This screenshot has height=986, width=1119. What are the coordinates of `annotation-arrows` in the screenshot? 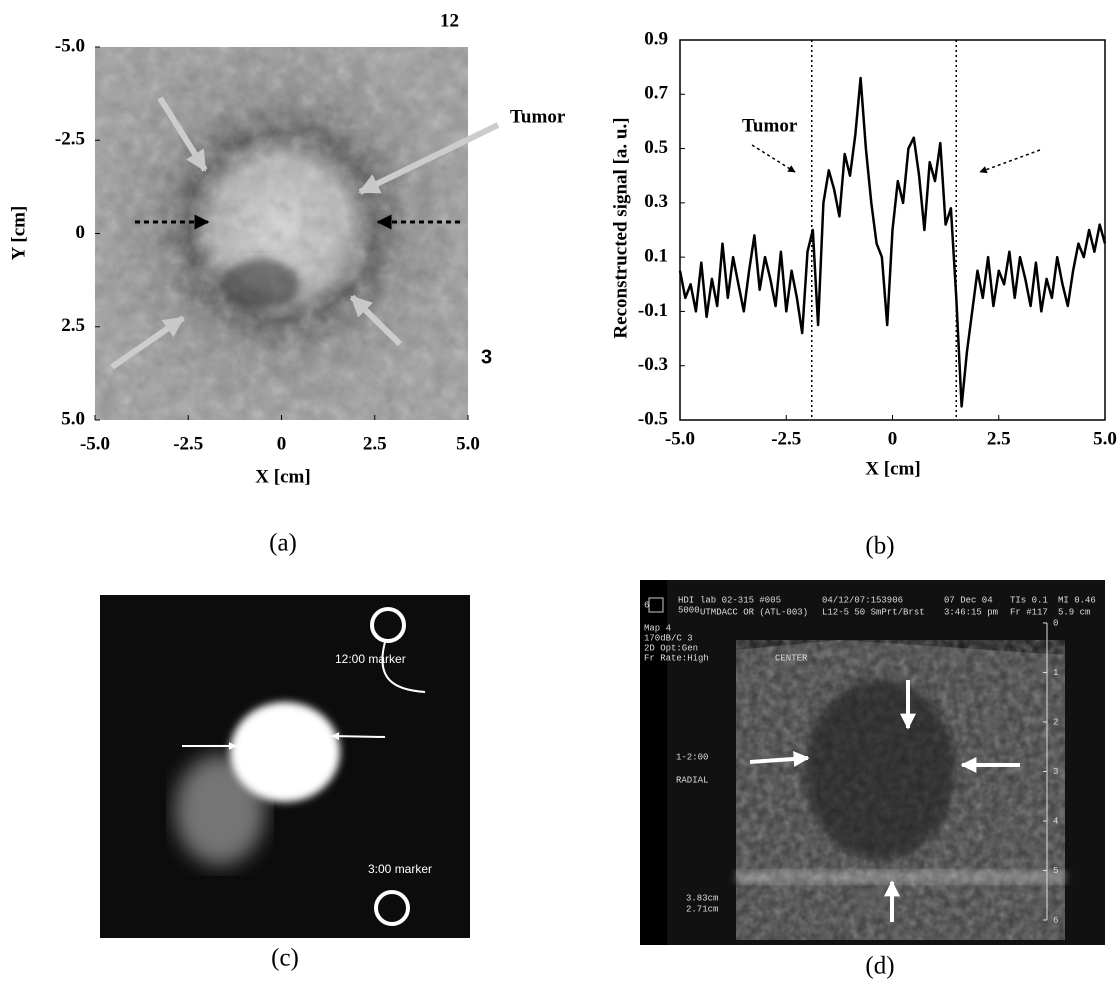 It's located at (896, 159).